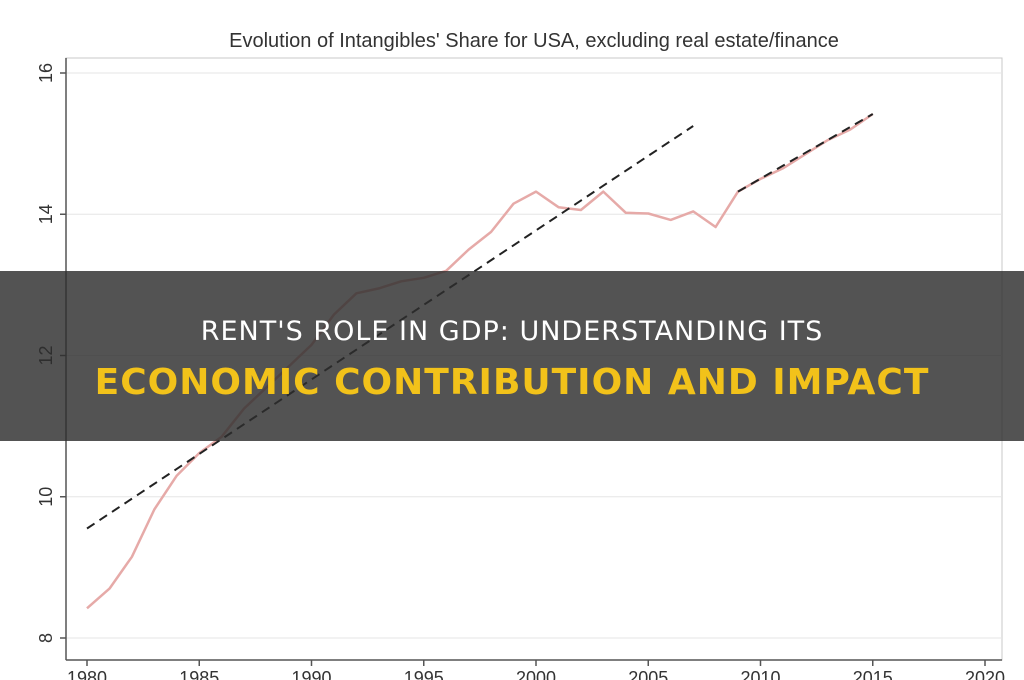 The width and height of the screenshot is (1024, 680). Describe the element at coordinates (311, 674) in the screenshot. I see `x-tick-label: 1990` at that location.